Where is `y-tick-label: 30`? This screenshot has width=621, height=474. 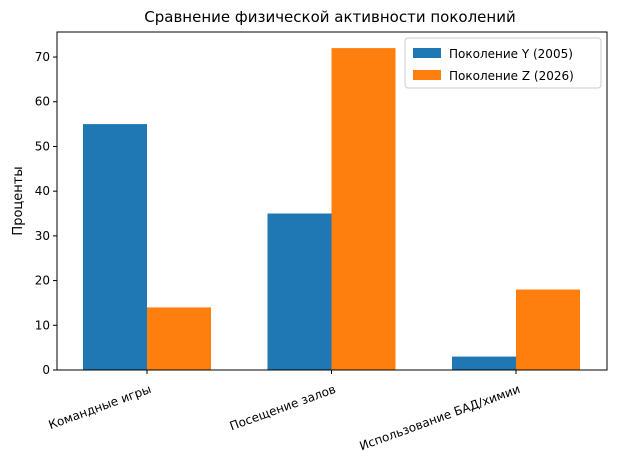
y-tick-label: 30 is located at coordinates (42, 236).